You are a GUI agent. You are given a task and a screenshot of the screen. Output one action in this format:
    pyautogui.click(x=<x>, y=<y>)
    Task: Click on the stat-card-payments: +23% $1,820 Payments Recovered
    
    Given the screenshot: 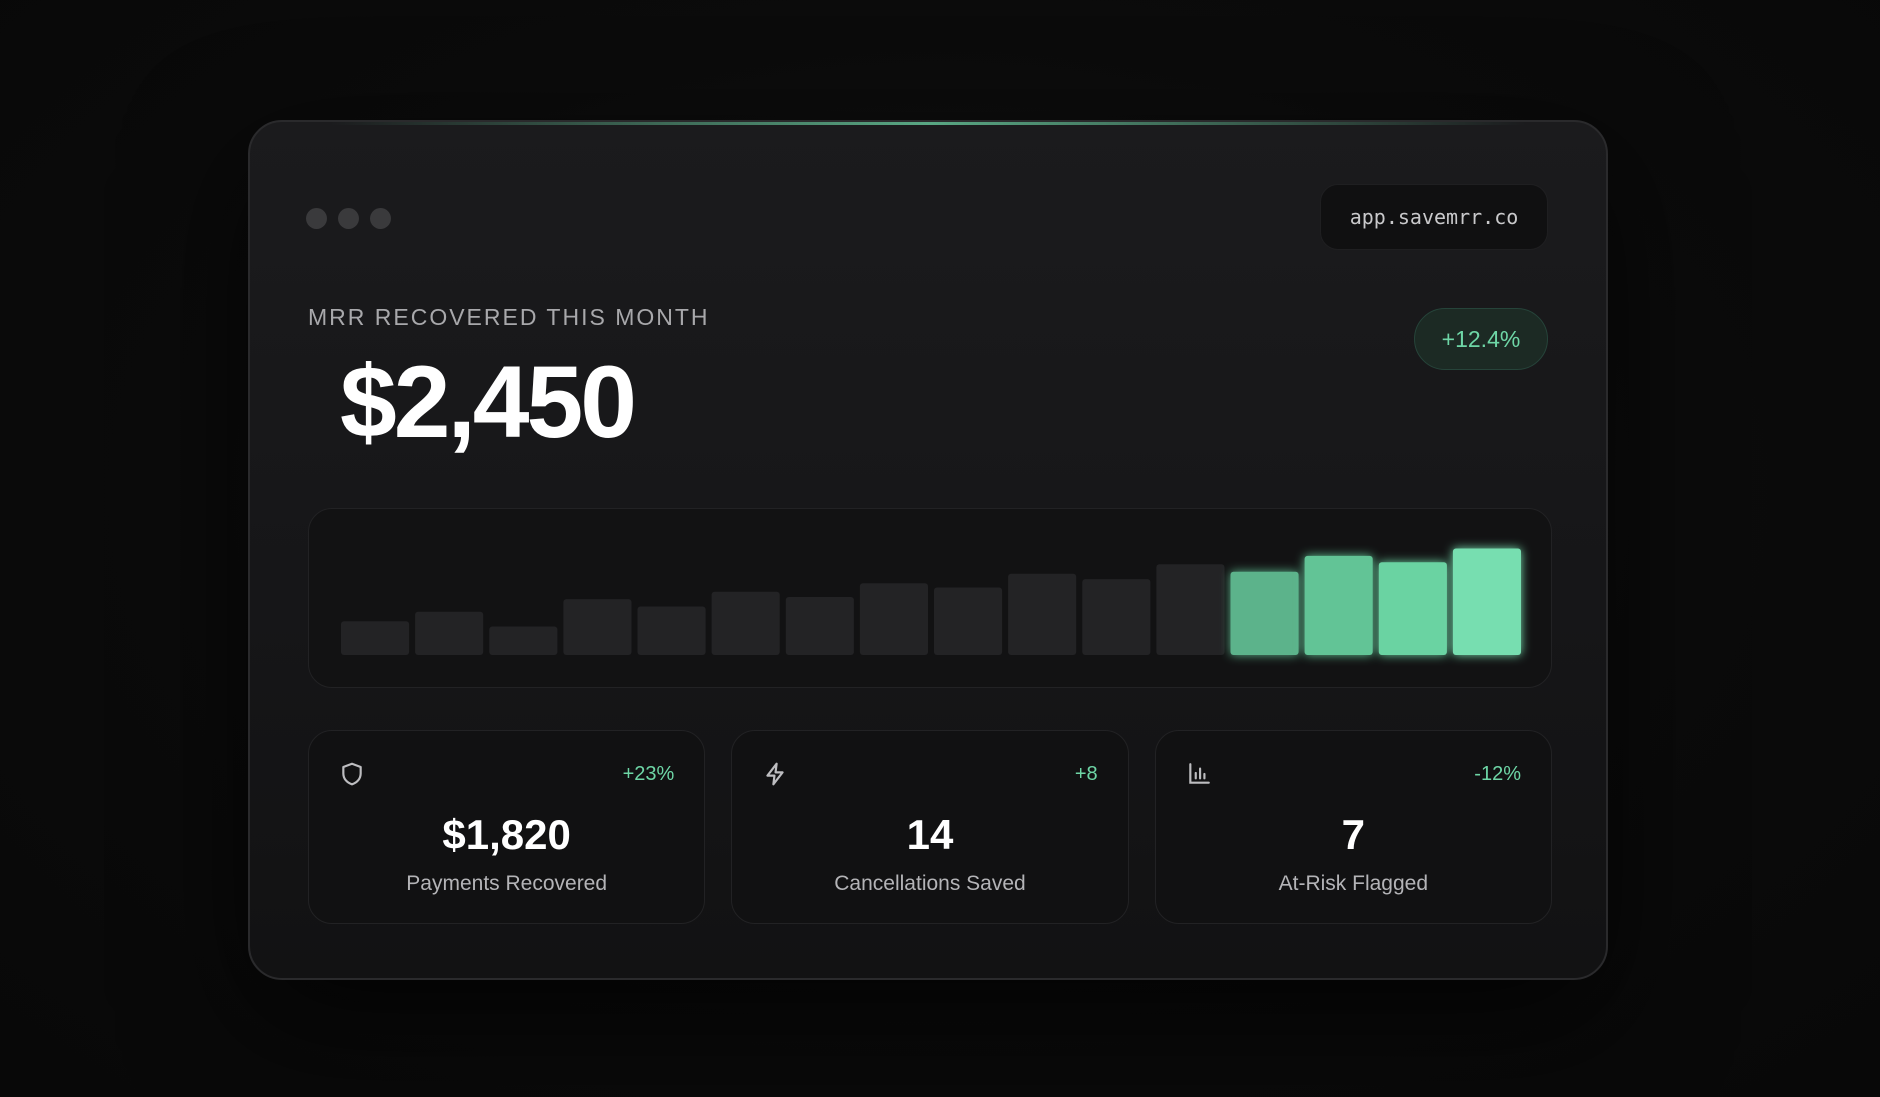 What is the action you would take?
    pyautogui.click(x=507, y=827)
    